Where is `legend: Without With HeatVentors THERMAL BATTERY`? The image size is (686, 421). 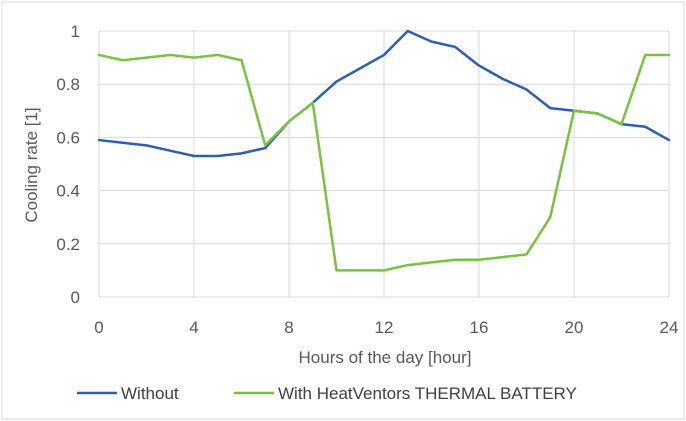 legend: Without With HeatVentors THERMAL BATTERY is located at coordinates (327, 393).